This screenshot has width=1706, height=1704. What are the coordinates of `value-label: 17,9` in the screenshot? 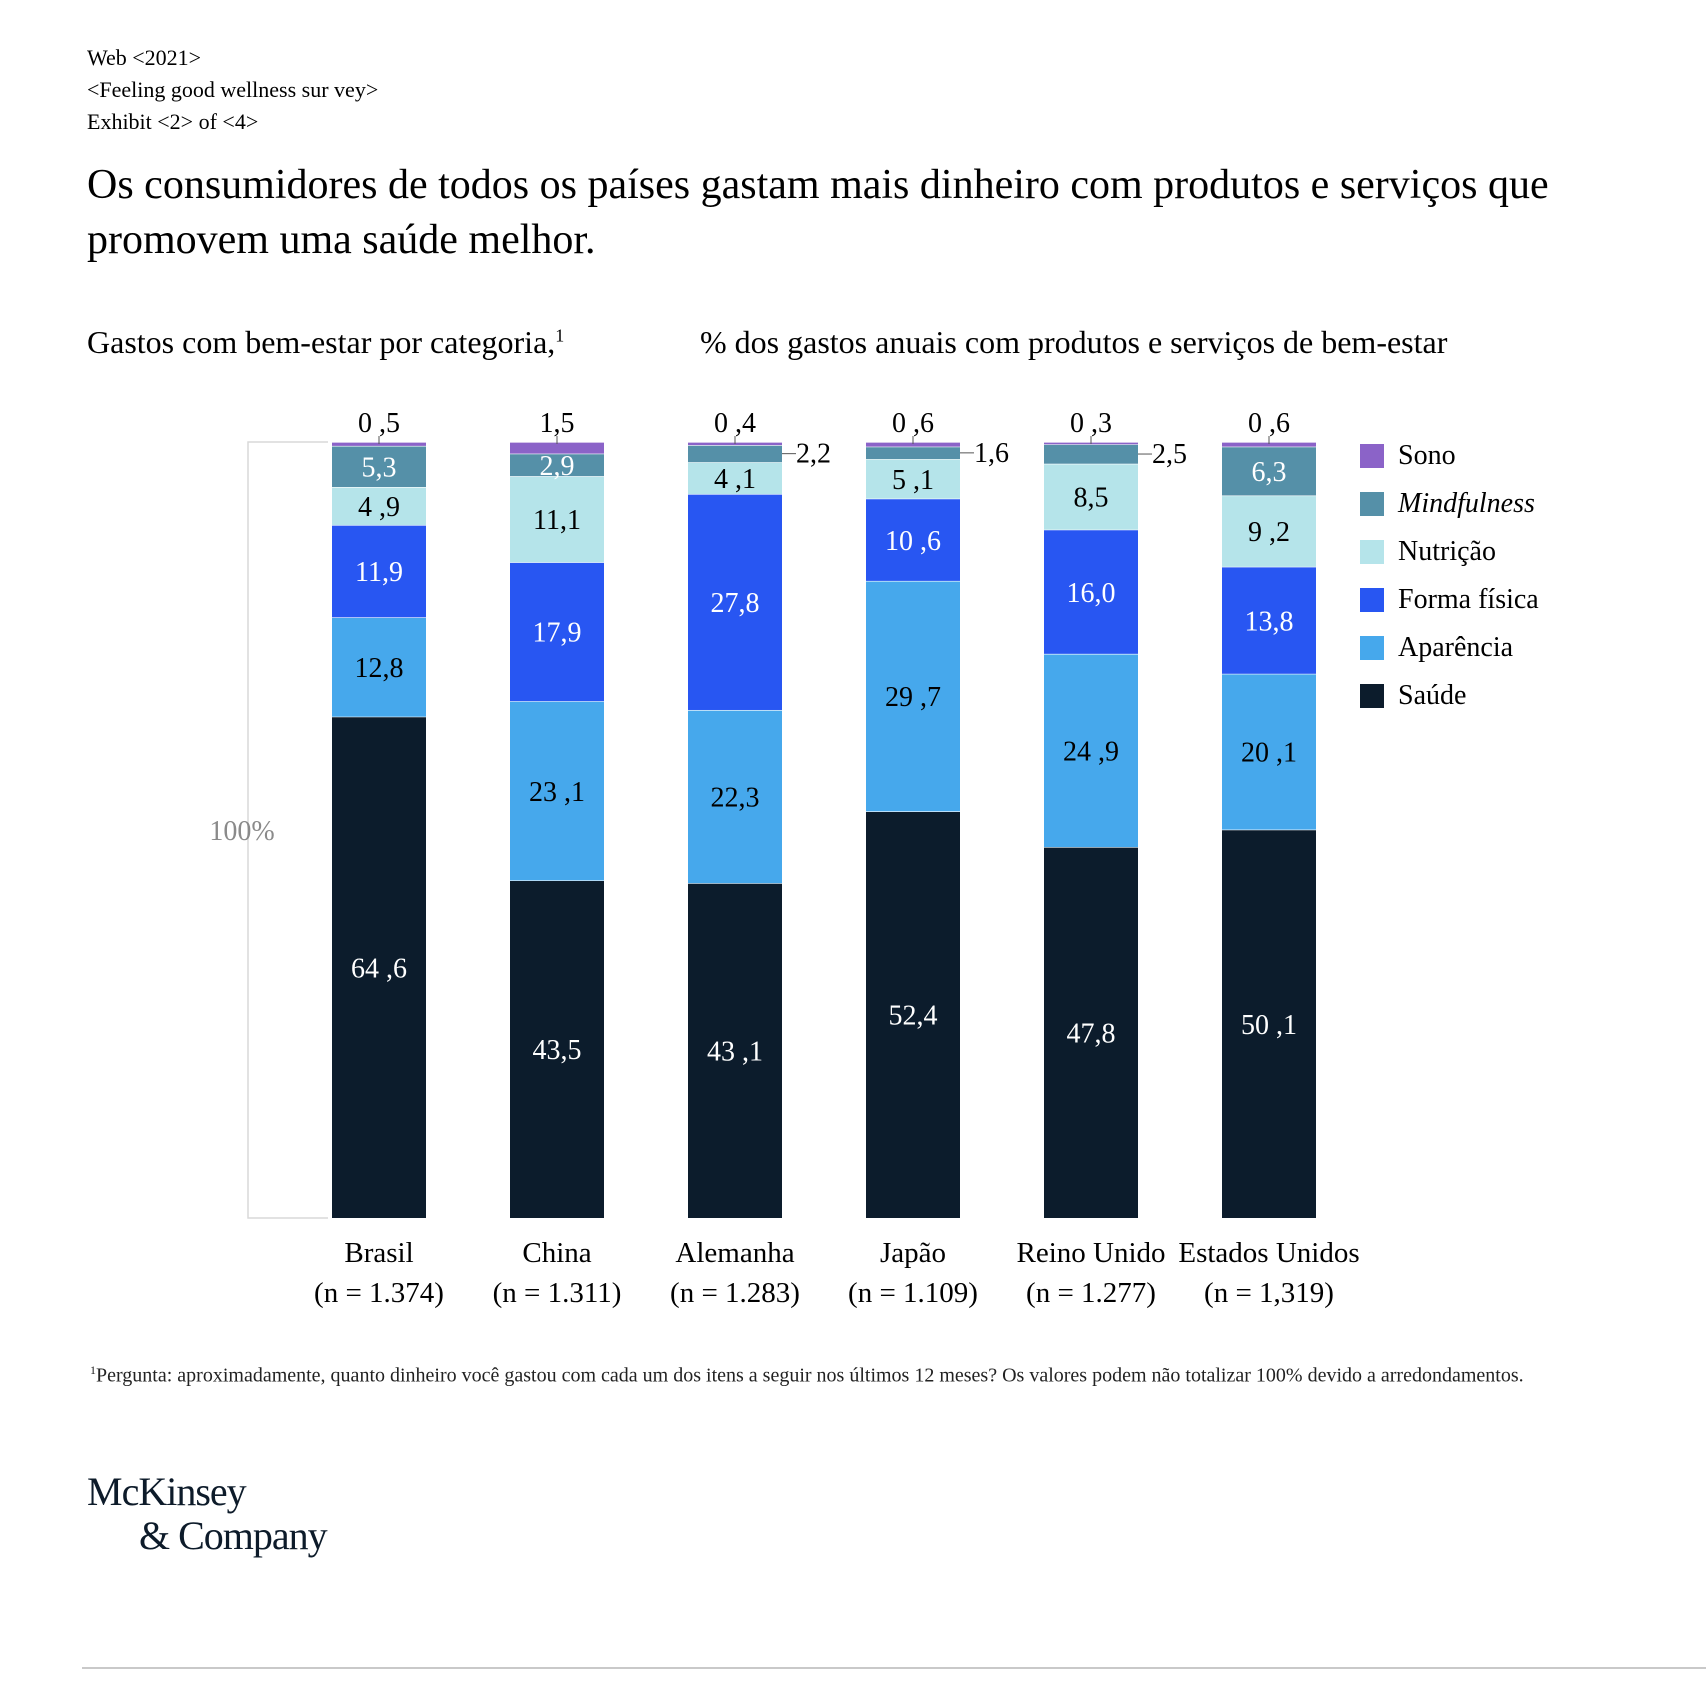 It's located at (557, 633).